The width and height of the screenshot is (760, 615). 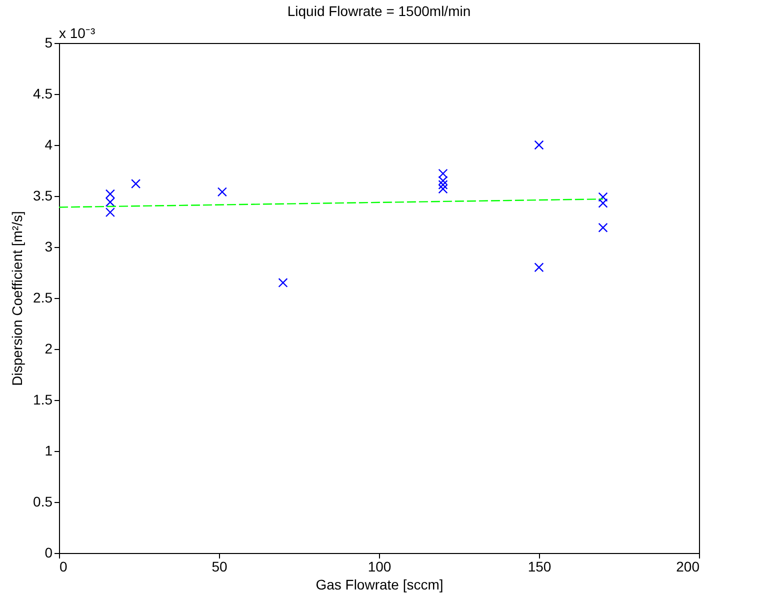 I want to click on y-axis-title: Dispersion Coefficient [m²/s], so click(x=17, y=298).